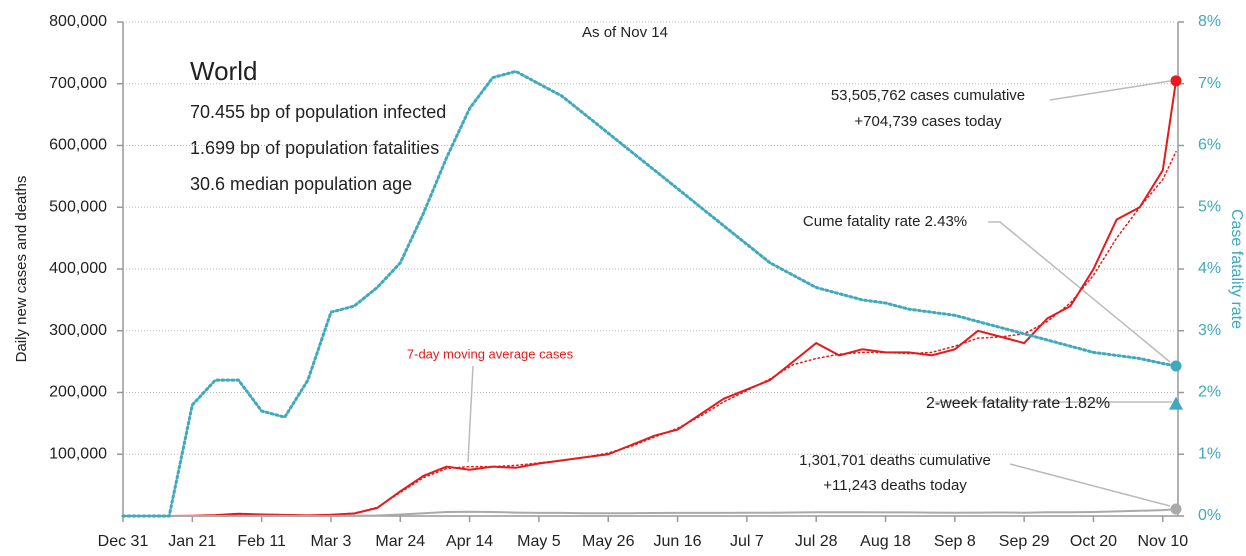  What do you see at coordinates (78, 392) in the screenshot?
I see `y-tick-label: 200,000` at bounding box center [78, 392].